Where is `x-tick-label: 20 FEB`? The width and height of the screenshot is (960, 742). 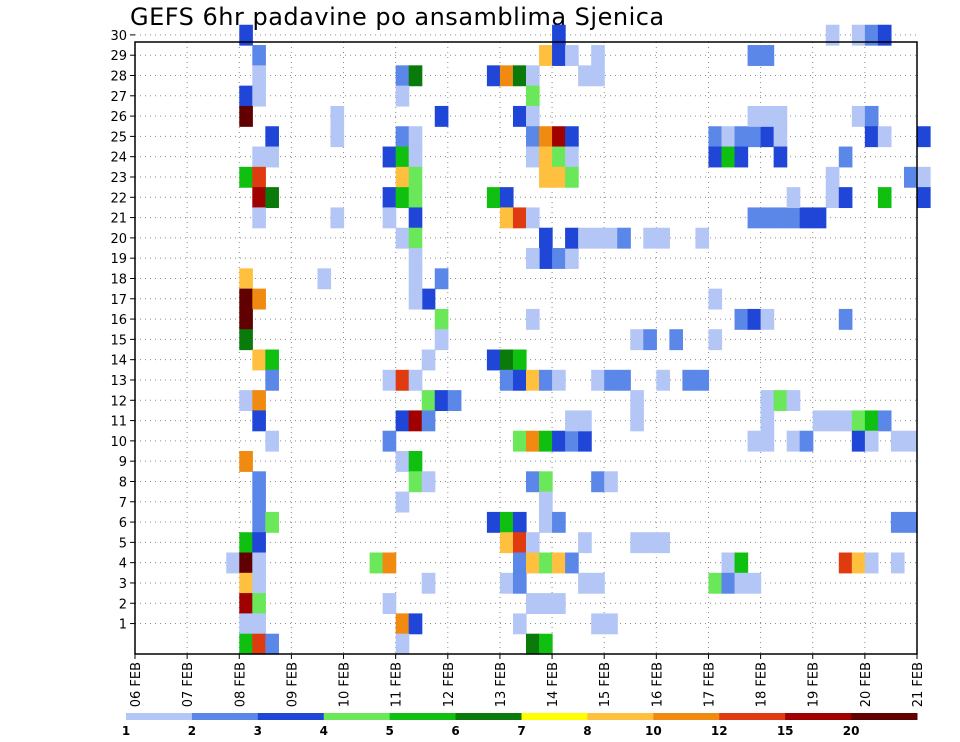 x-tick-label: 20 FEB is located at coordinates (866, 684).